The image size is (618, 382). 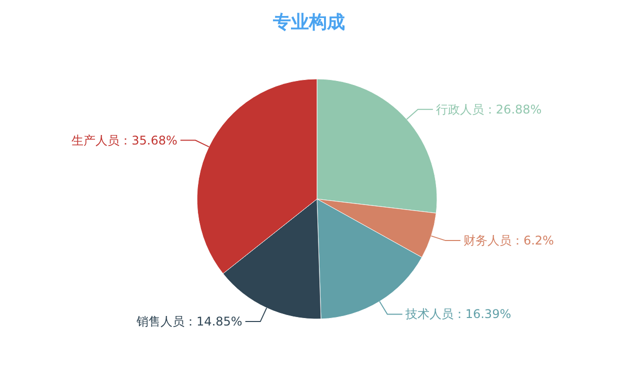 What do you see at coordinates (213, 321) in the screenshot?
I see `data-label: ：14.85%` at bounding box center [213, 321].